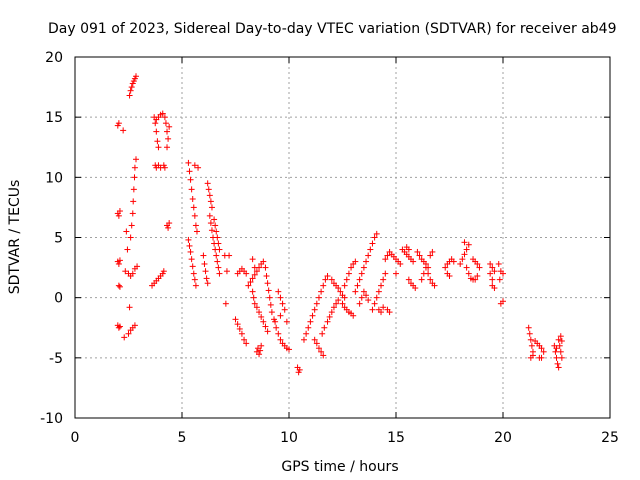 The width and height of the screenshot is (640, 480). What do you see at coordinates (54, 118) in the screenshot?
I see `y-tick-label: 15` at bounding box center [54, 118].